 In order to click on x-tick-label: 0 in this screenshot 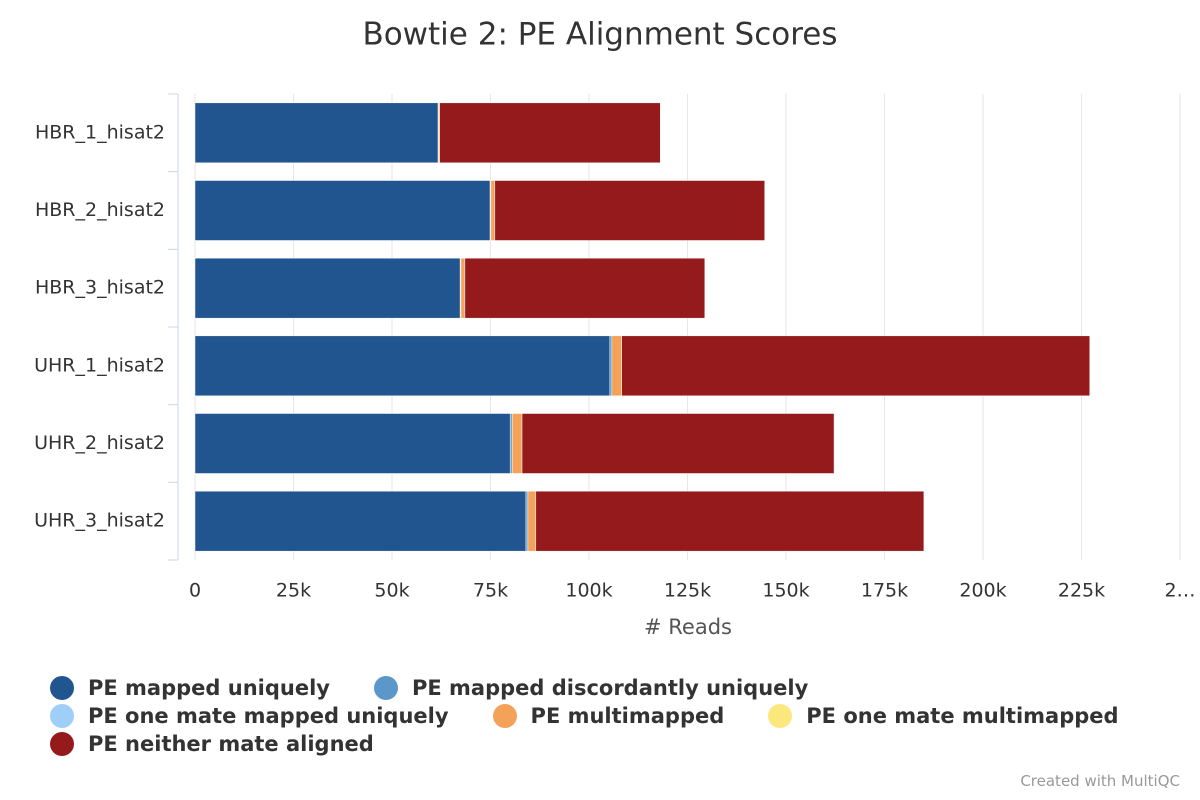, I will do `click(195, 591)`.